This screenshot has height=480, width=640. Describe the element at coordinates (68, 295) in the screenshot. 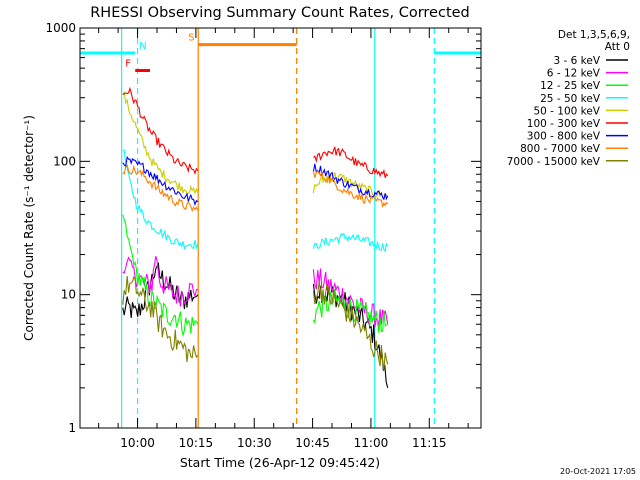

I see `y-tick-label-10: 10` at that location.